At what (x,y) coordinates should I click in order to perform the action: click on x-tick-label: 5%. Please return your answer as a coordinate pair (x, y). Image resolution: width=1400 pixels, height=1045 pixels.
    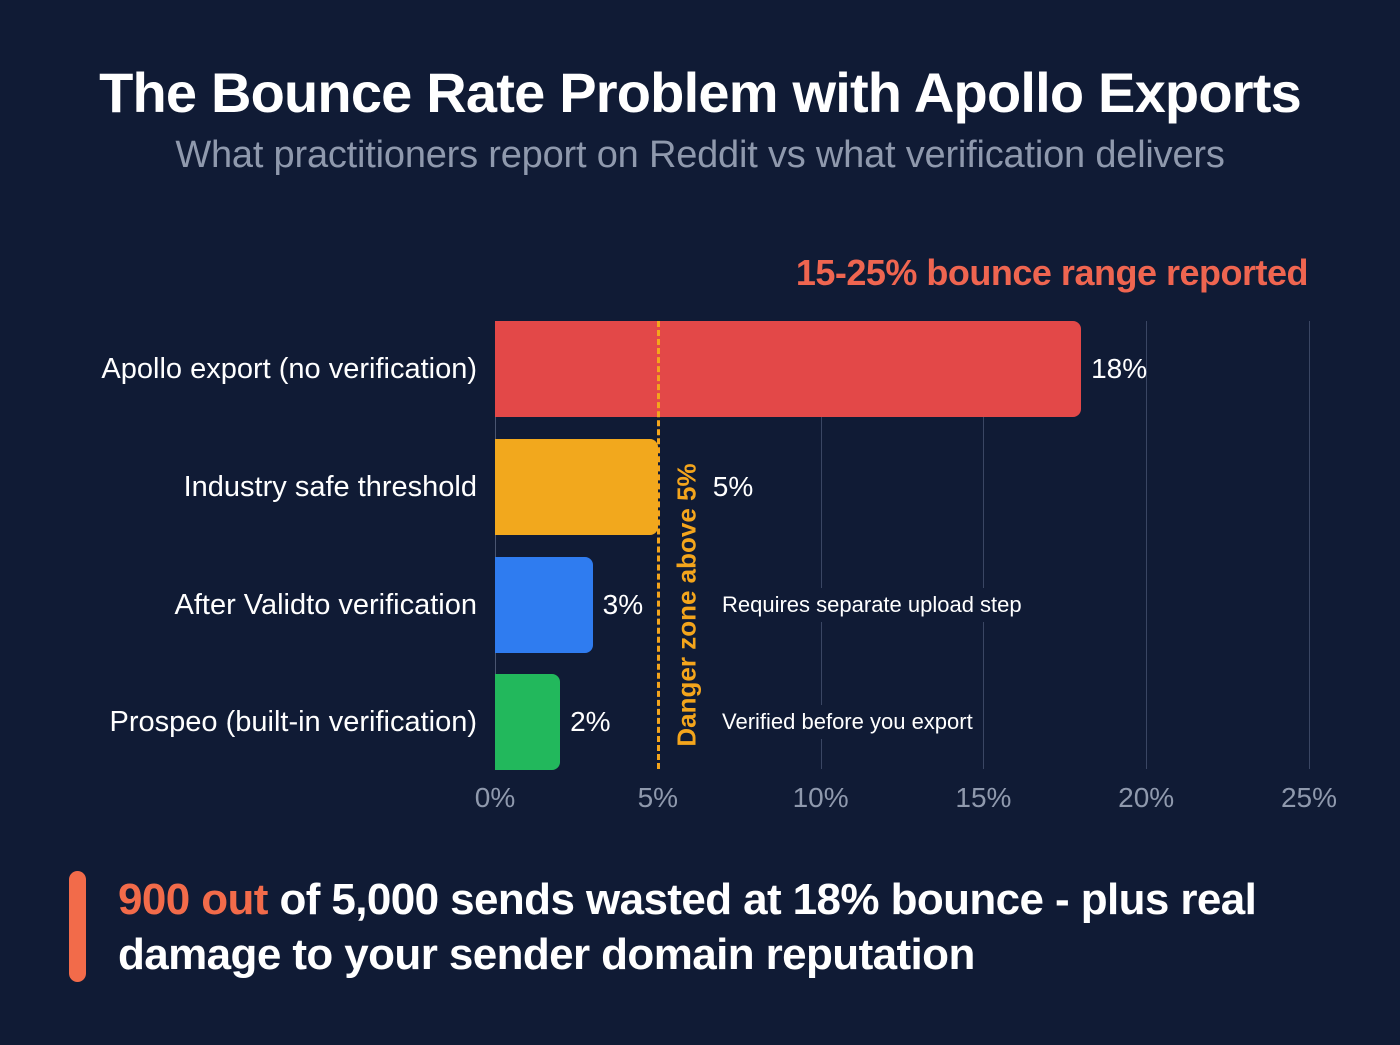
    Looking at the image, I should click on (658, 797).